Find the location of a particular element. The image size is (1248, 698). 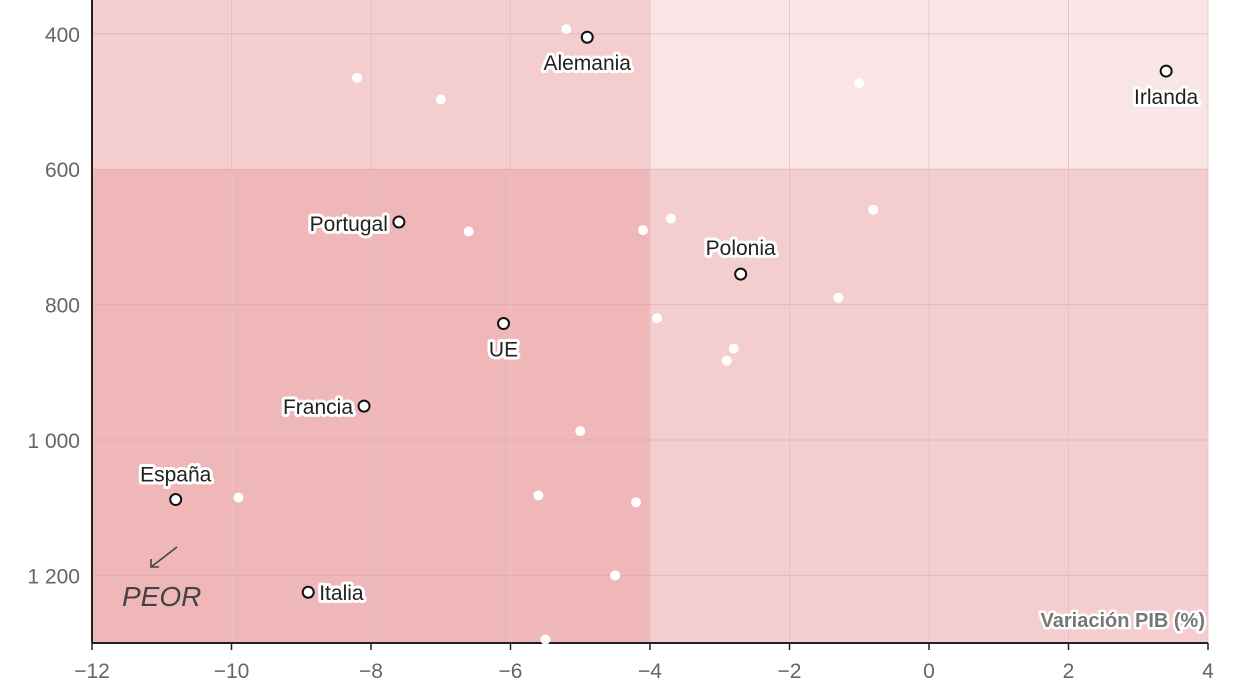

x-tick-label: −2 is located at coordinates (790, 671).